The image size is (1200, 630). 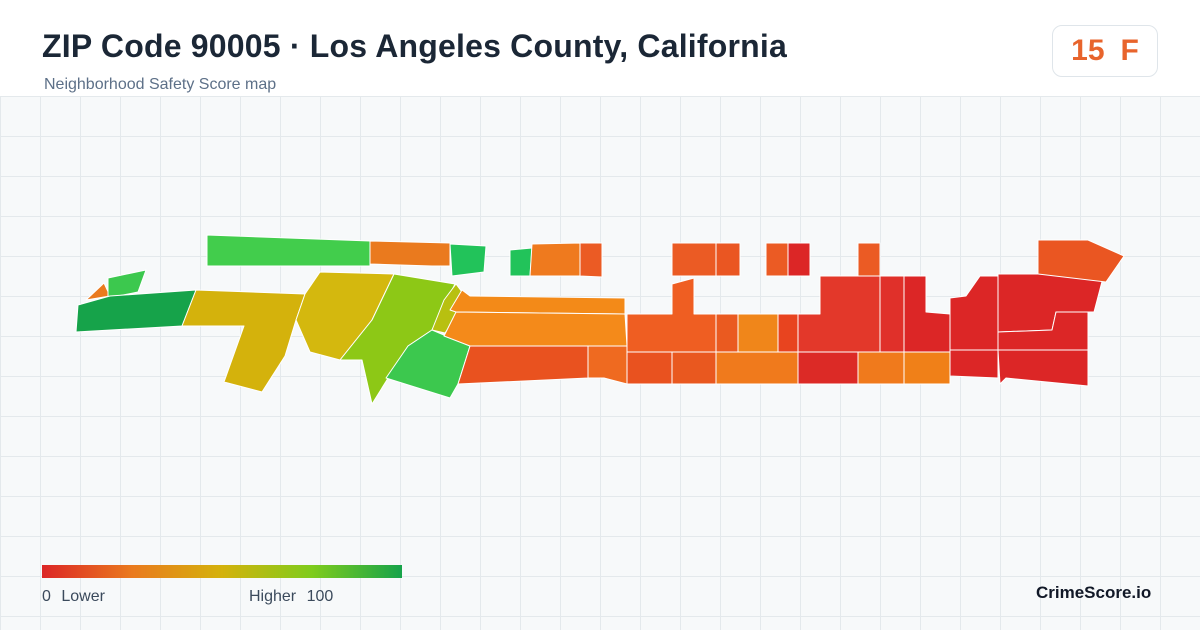 I want to click on score-badge: 15 F, so click(x=1105, y=51).